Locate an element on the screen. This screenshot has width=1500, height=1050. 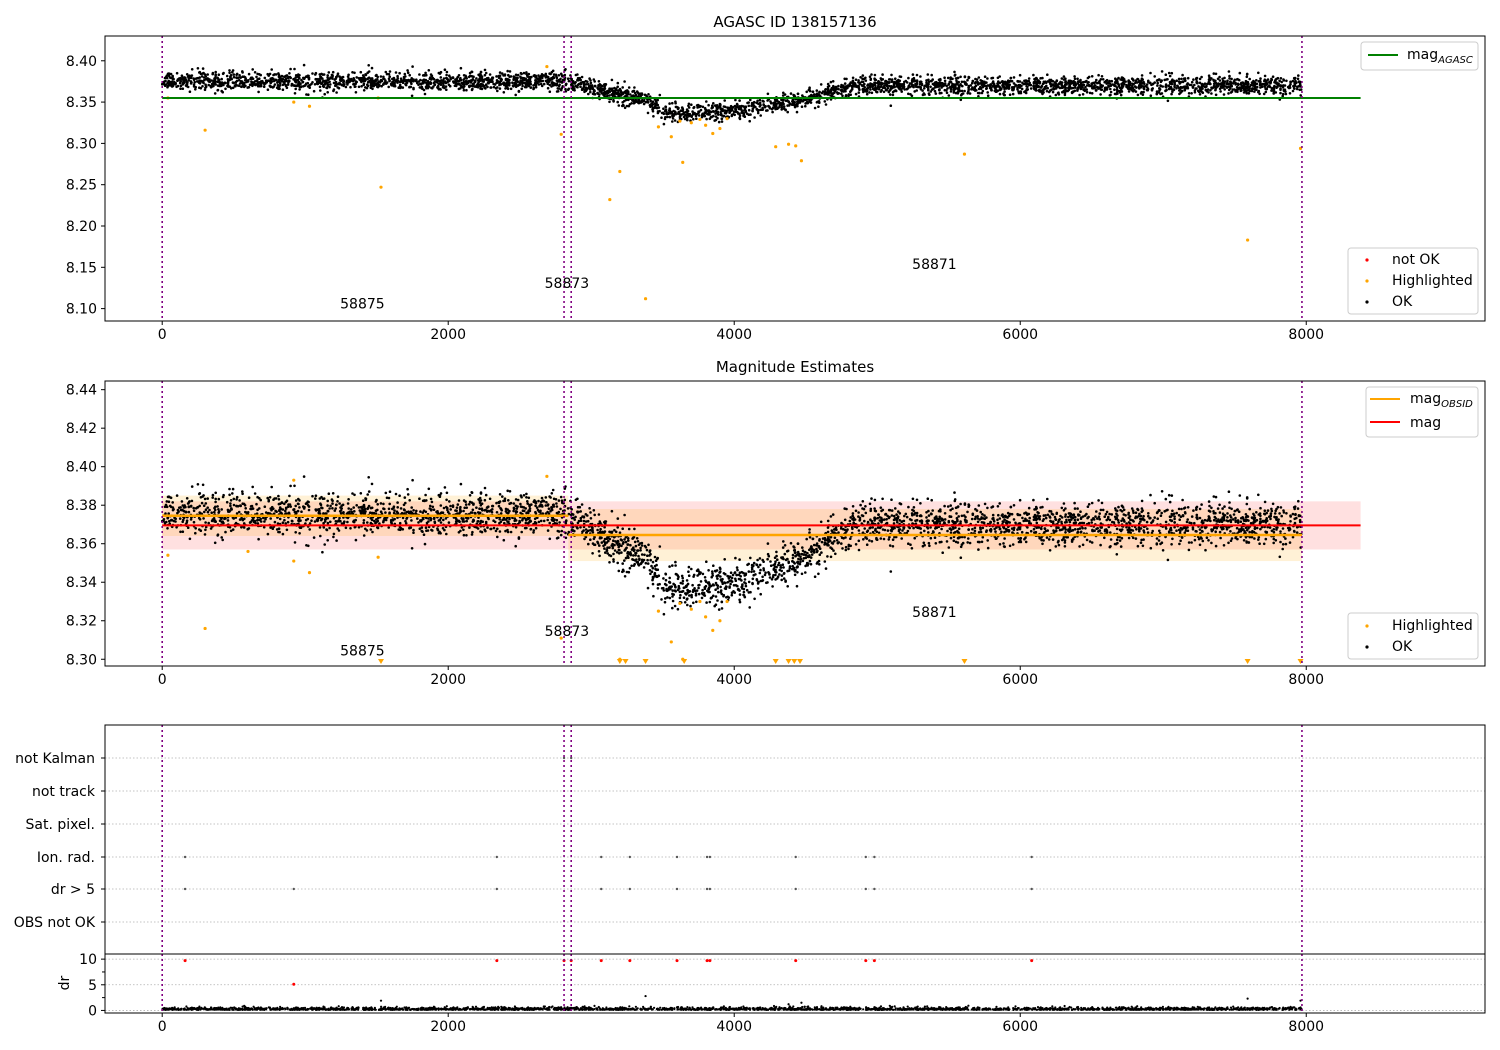
obsid-label: 58871 is located at coordinates (934, 265).